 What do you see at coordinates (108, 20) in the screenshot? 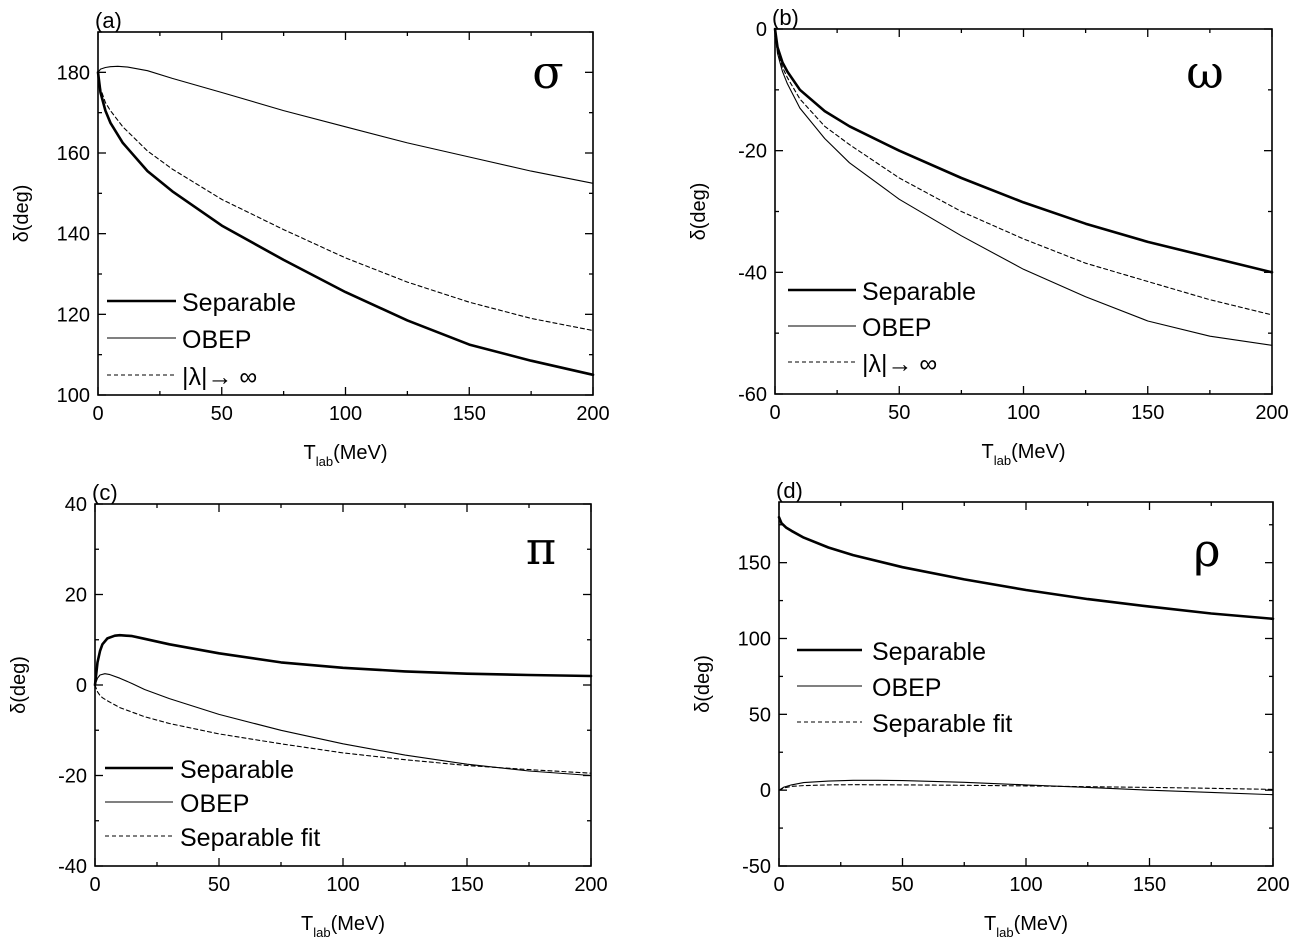
I see `panel-label: (a)` at bounding box center [108, 20].